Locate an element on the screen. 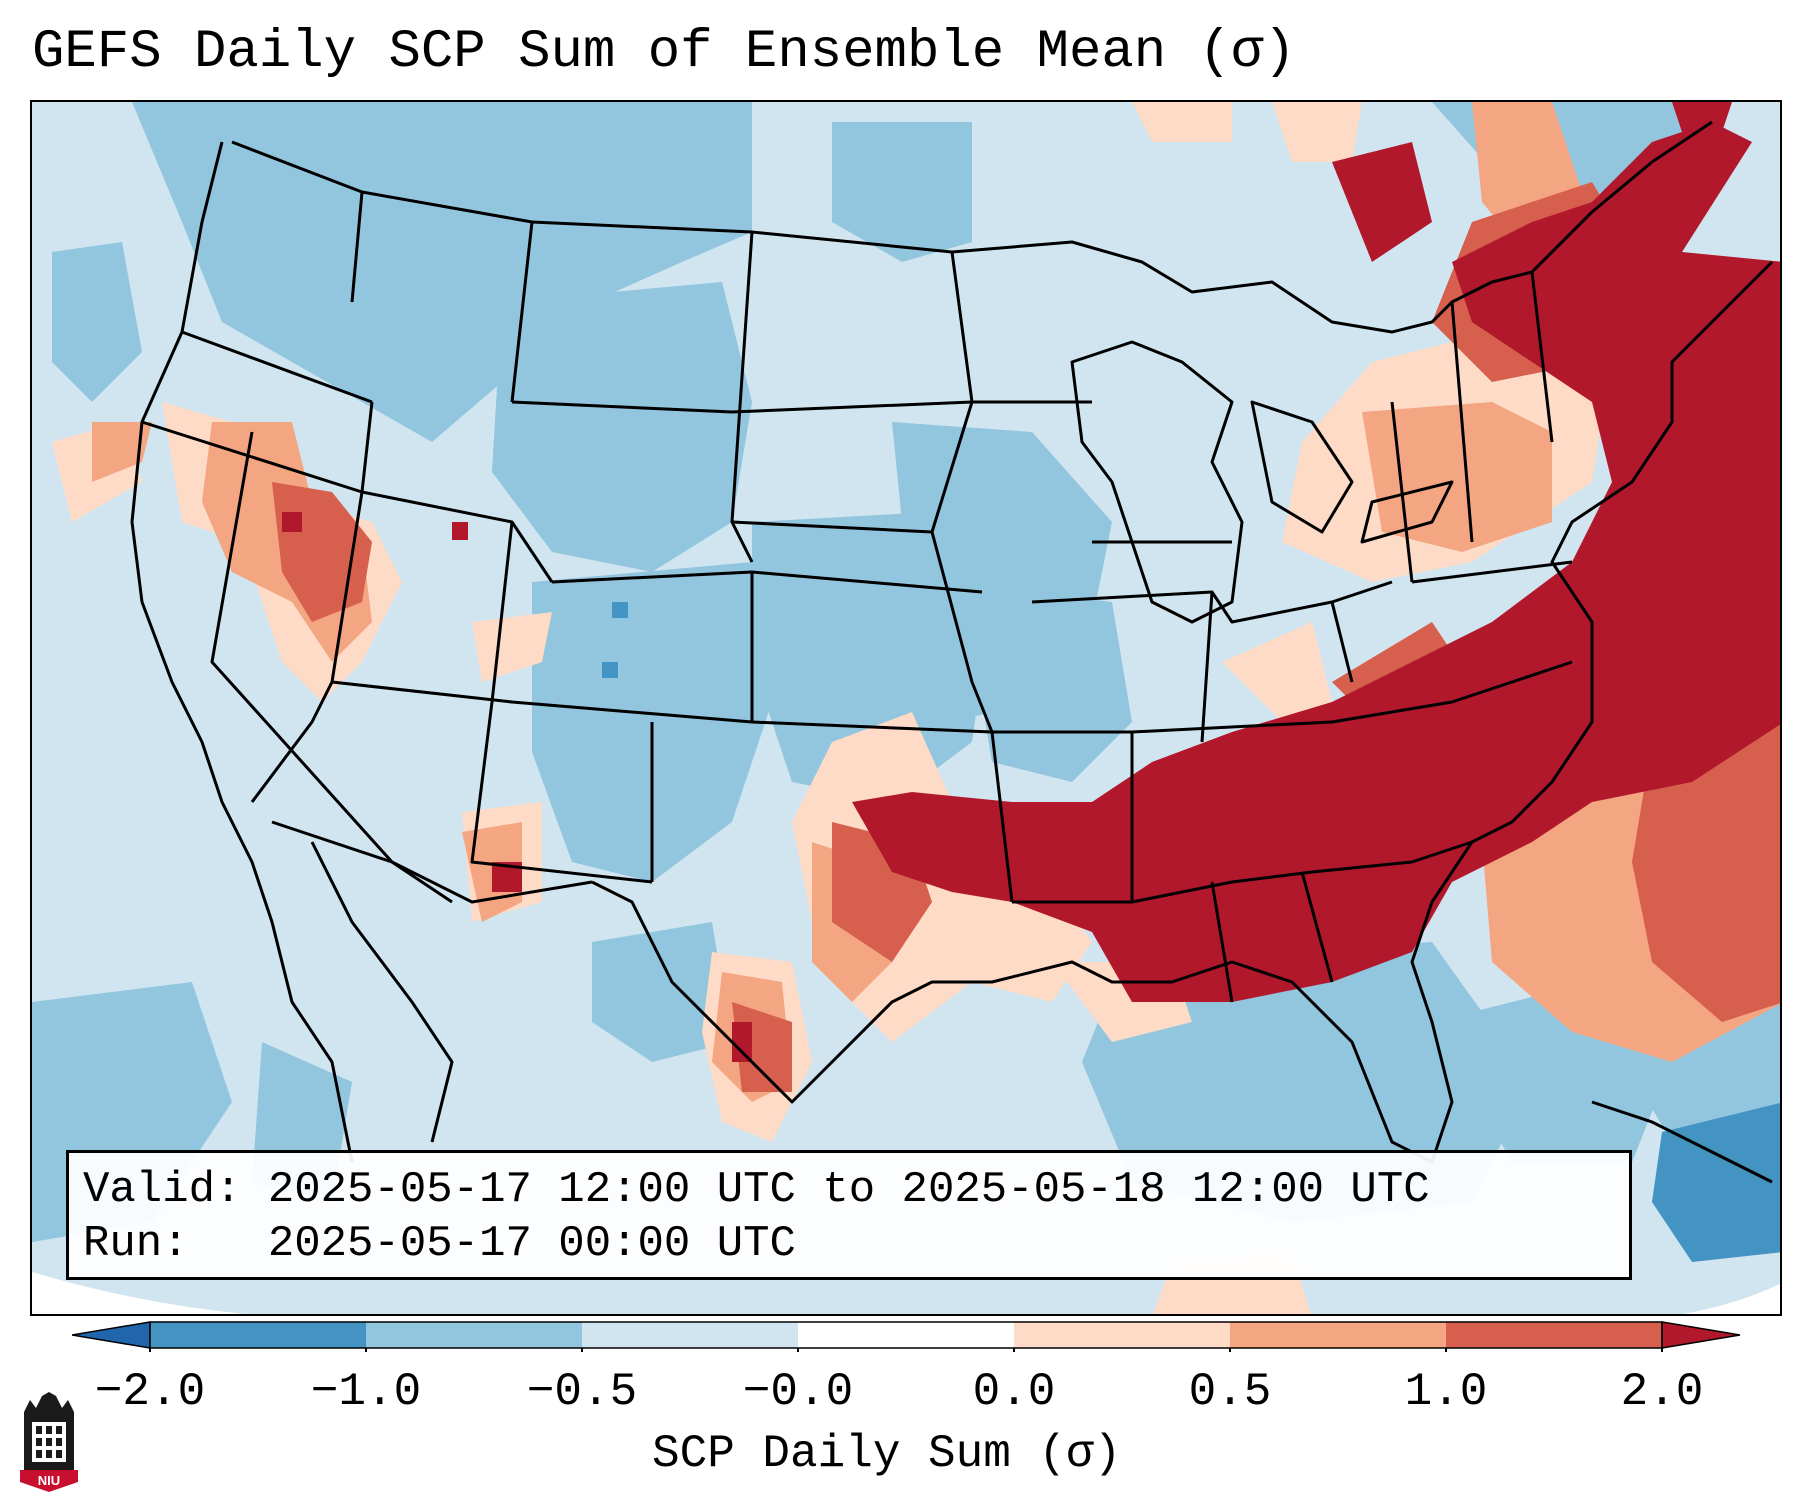  colorbar-label: SCP Daily Sum (σ) is located at coordinates (887, 1454).